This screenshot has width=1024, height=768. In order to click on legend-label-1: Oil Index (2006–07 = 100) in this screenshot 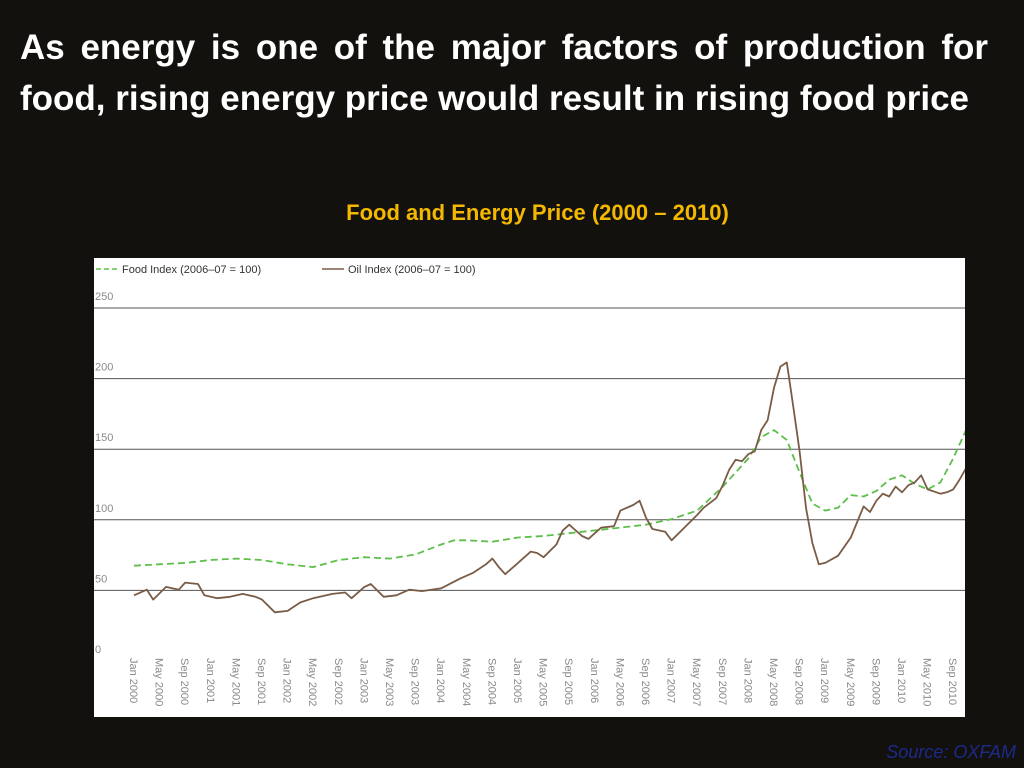, I will do `click(412, 270)`.